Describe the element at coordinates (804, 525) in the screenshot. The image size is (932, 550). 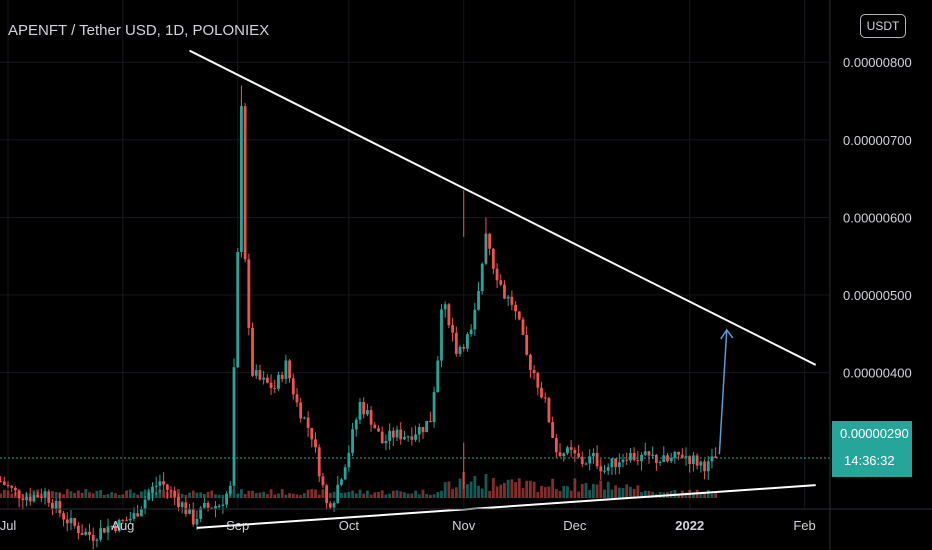
I see `time-tick-label: Feb` at that location.